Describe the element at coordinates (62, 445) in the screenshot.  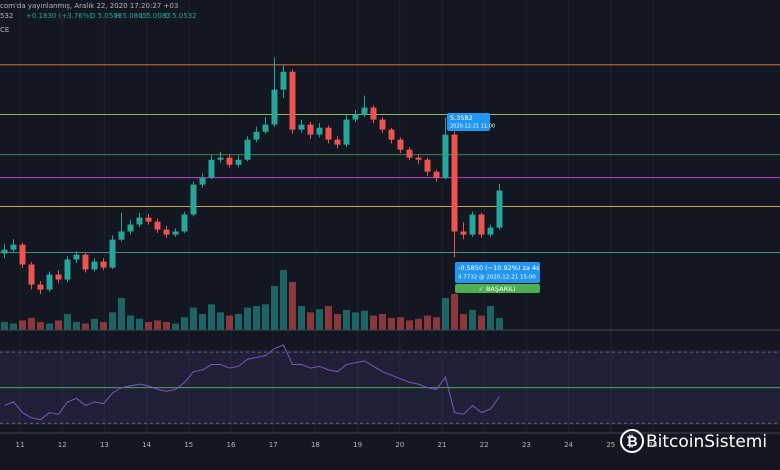
I see `x-tick-label: 12` at that location.